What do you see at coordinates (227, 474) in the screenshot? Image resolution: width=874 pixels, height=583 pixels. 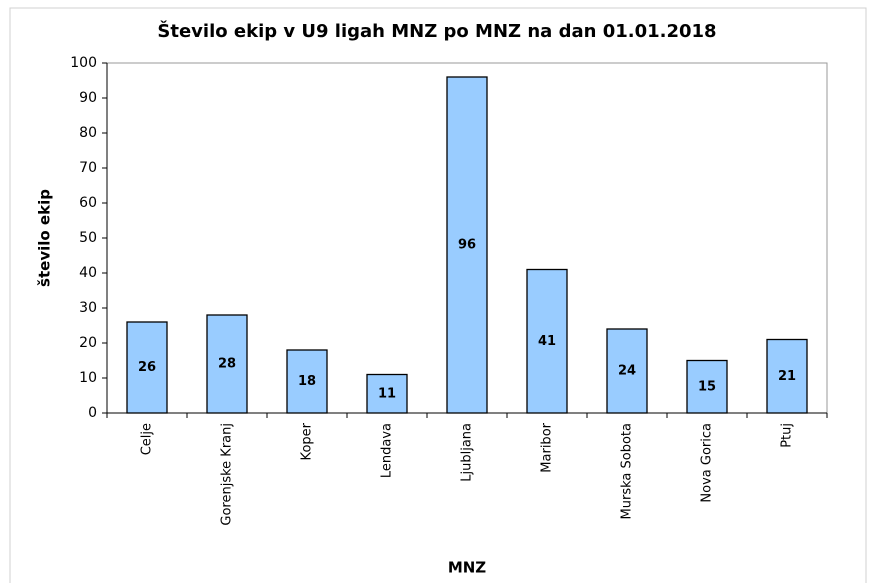 I see `x-tick-label: Gorenjske Kranj` at bounding box center [227, 474].